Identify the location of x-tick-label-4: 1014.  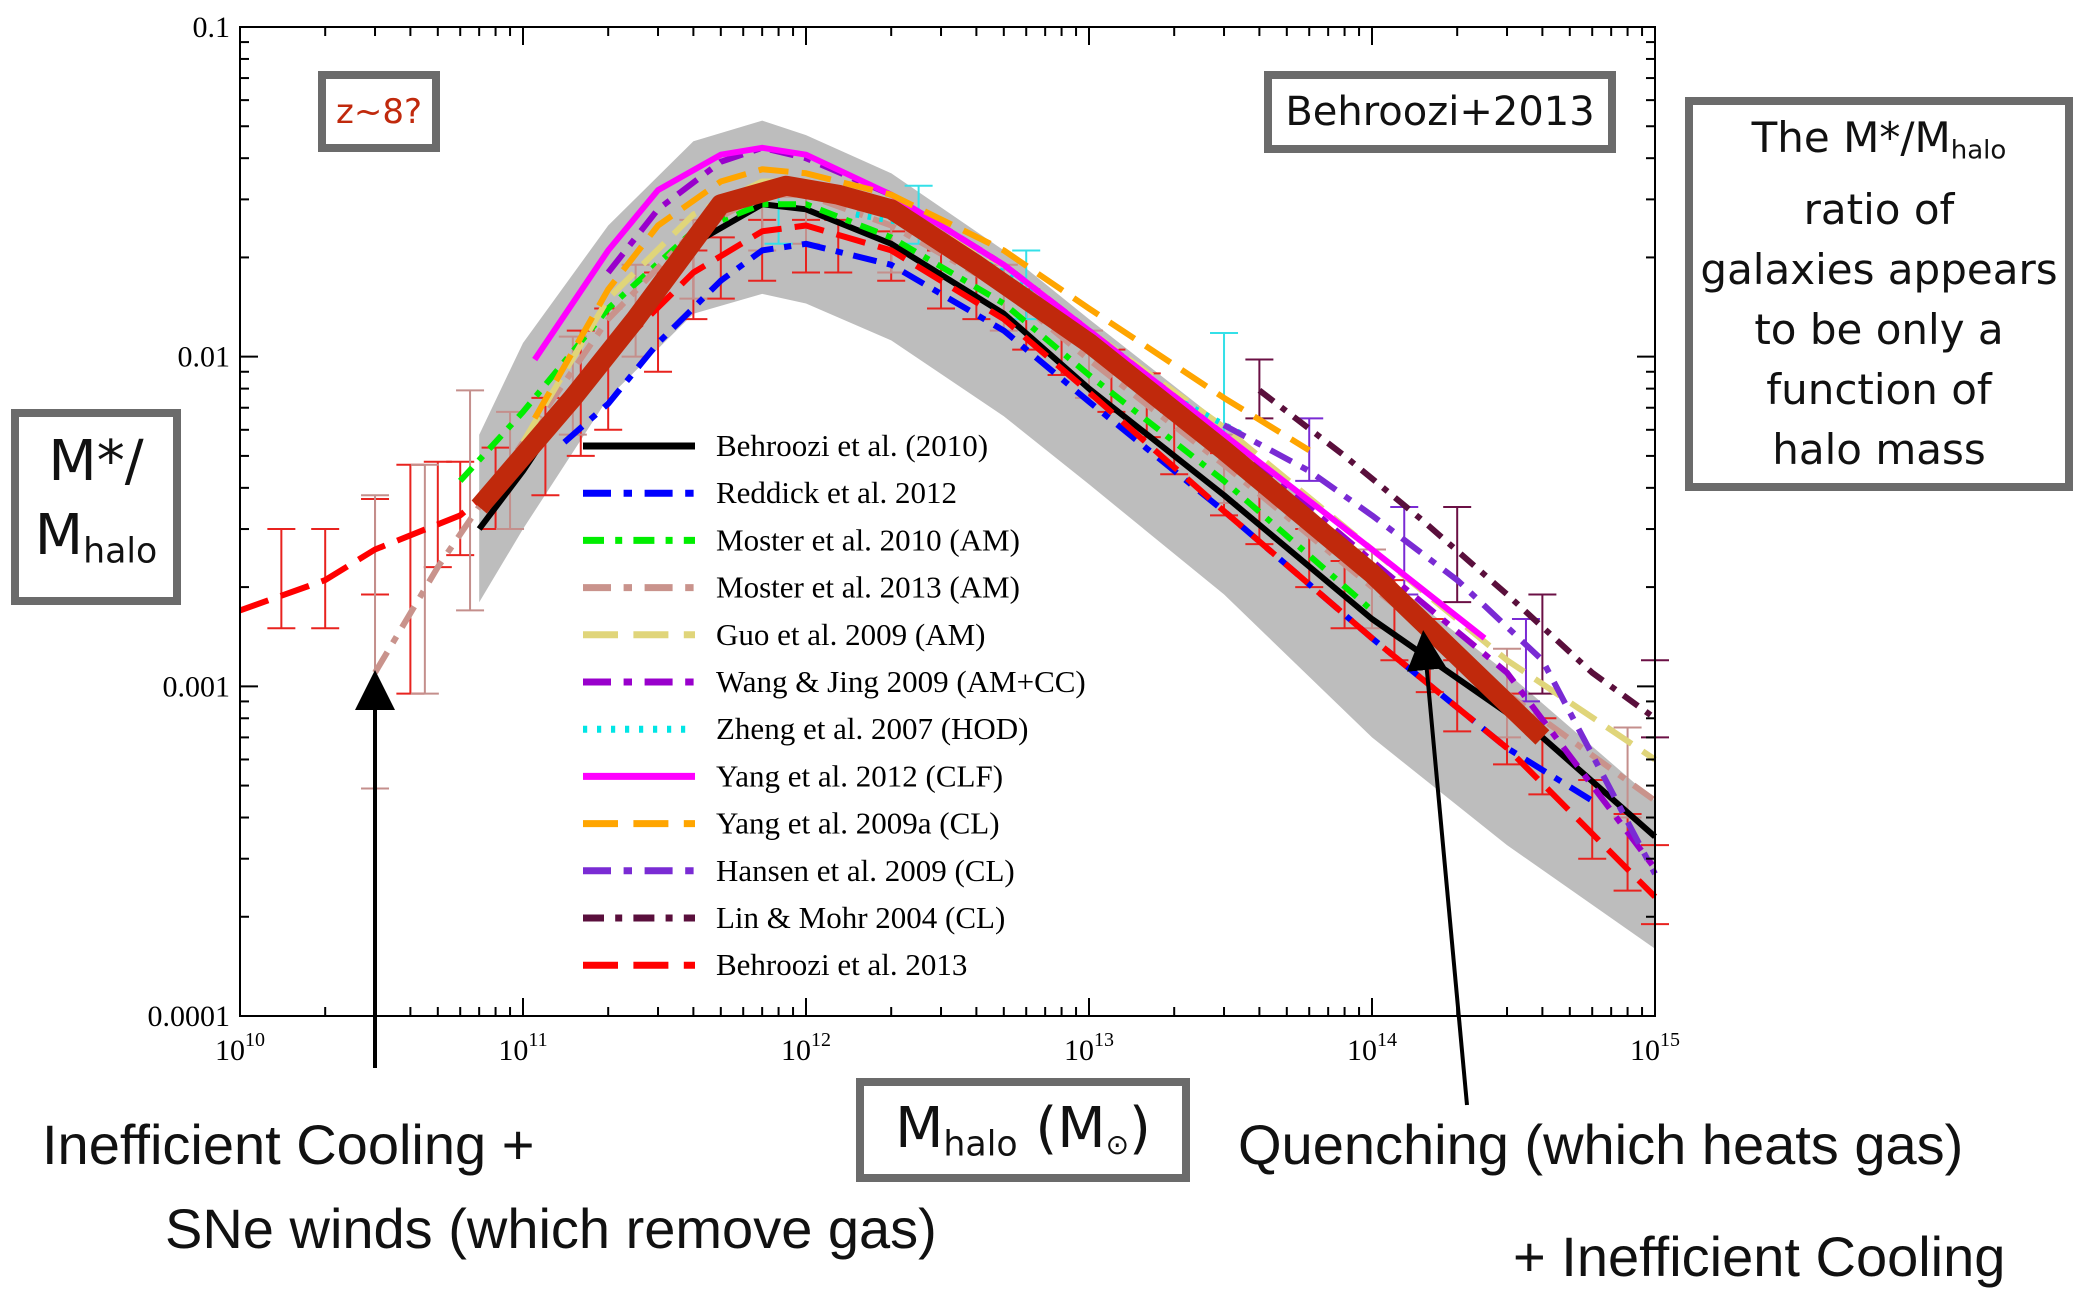
(1372, 1048).